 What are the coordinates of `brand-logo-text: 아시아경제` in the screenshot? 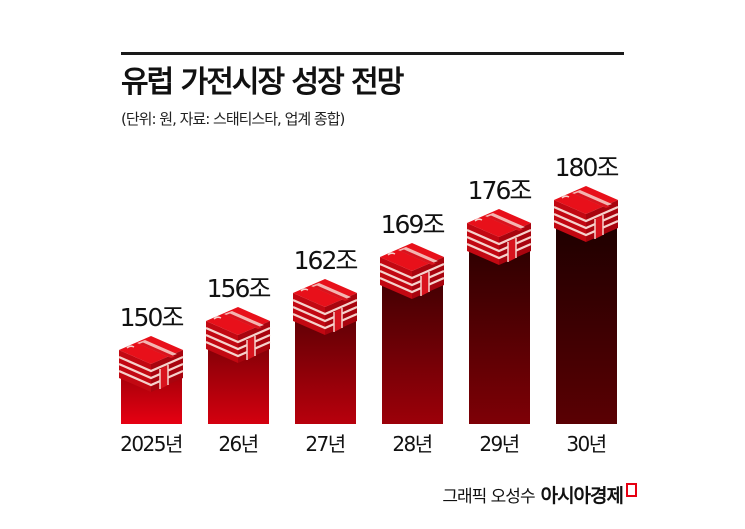 It's located at (582, 496).